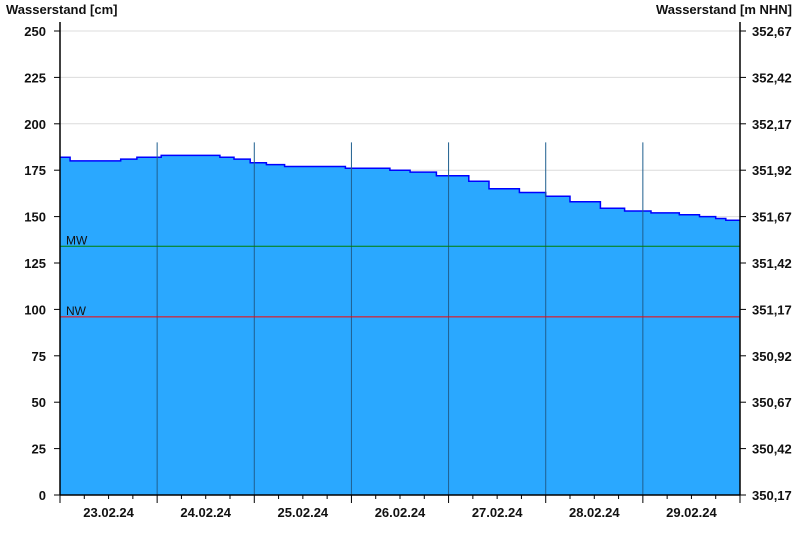 The height and width of the screenshot is (555, 800). Describe the element at coordinates (35, 124) in the screenshot. I see `y-tick-label-left: 200` at that location.